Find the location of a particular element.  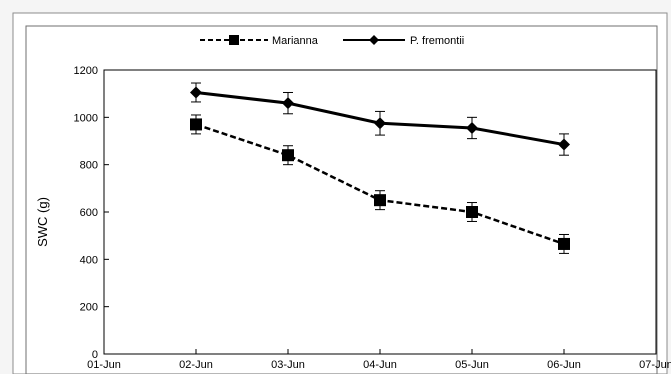

legend-label-fremontii: P. fremontii is located at coordinates (437, 41).